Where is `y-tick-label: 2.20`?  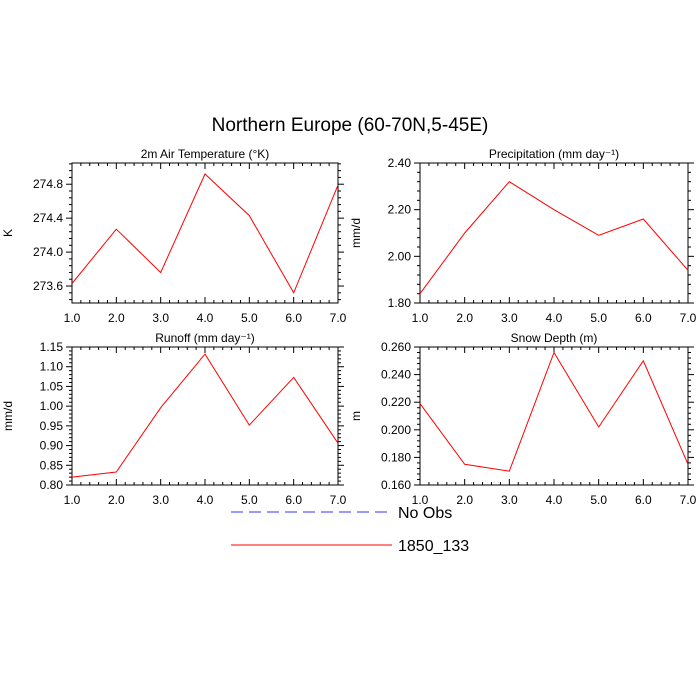
y-tick-label: 2.20 is located at coordinates (400, 210).